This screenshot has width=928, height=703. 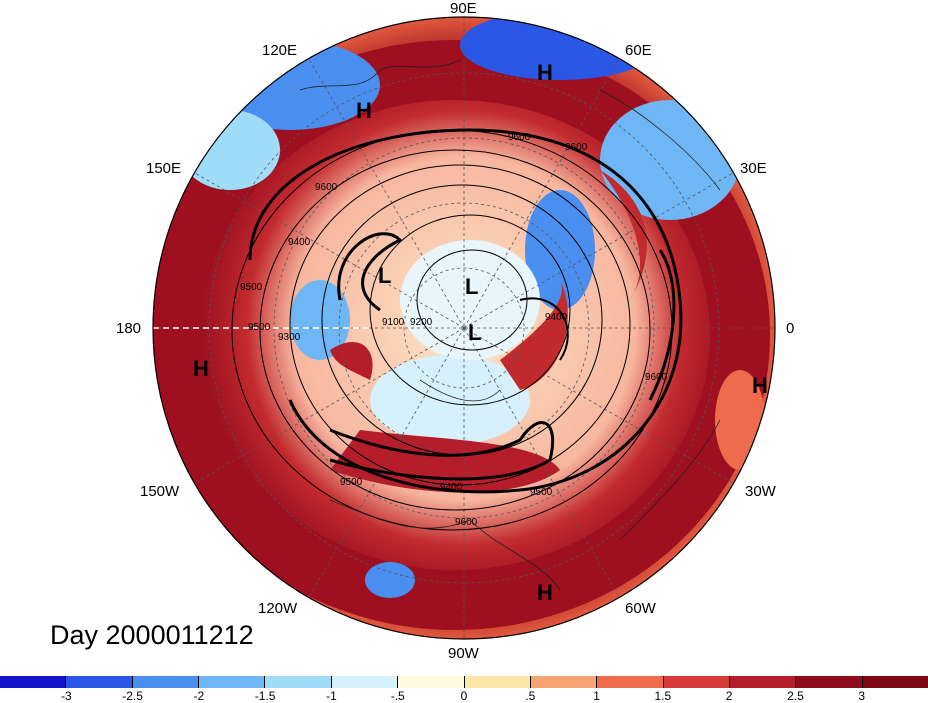 What do you see at coordinates (132, 696) in the screenshot?
I see `colorbar-tick-label: -2.5` at bounding box center [132, 696].